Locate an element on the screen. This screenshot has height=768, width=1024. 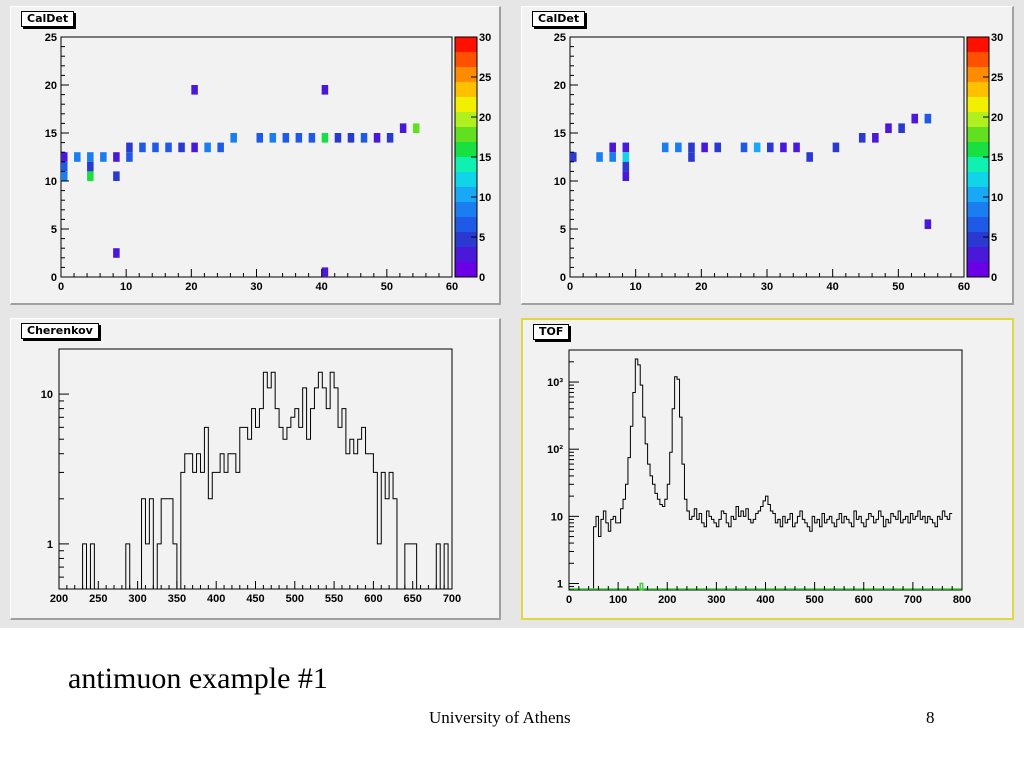
x-tick-label: 100 is located at coordinates (618, 600).